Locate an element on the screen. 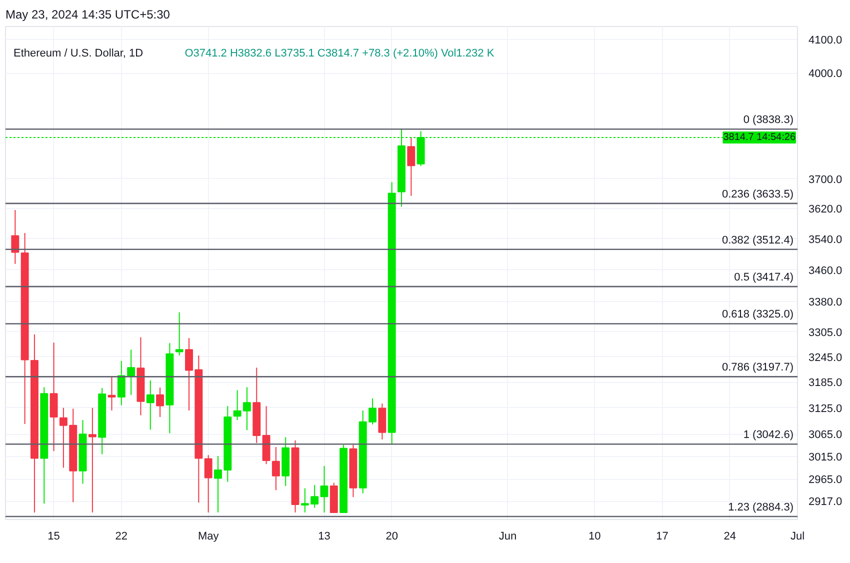 The image size is (850, 563). ref-line-label: 0.786 (3197.7) is located at coordinates (758, 368).